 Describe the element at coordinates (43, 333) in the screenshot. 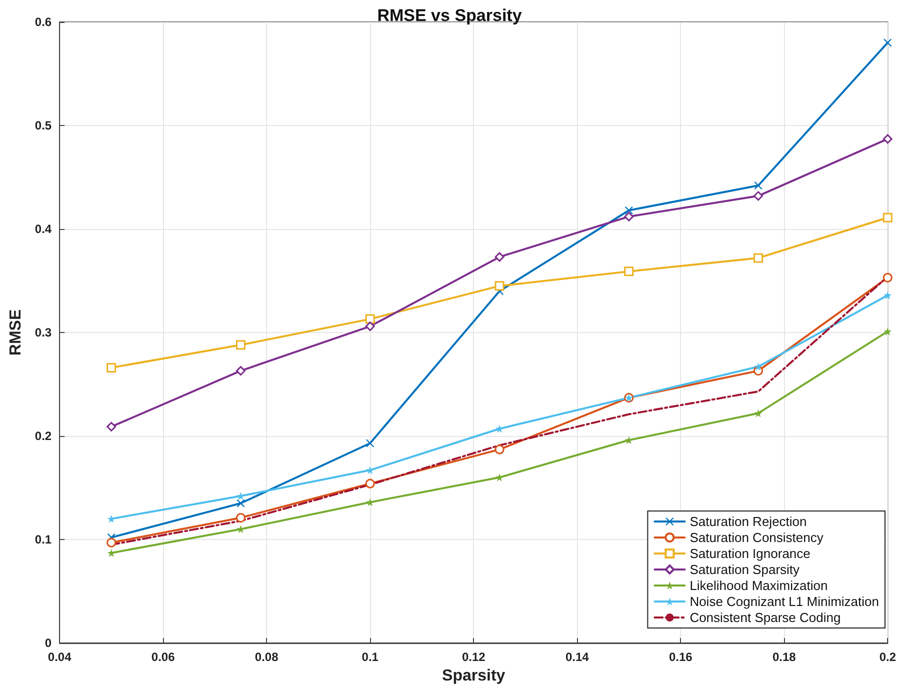

I see `y-tick-label: 0.3` at that location.